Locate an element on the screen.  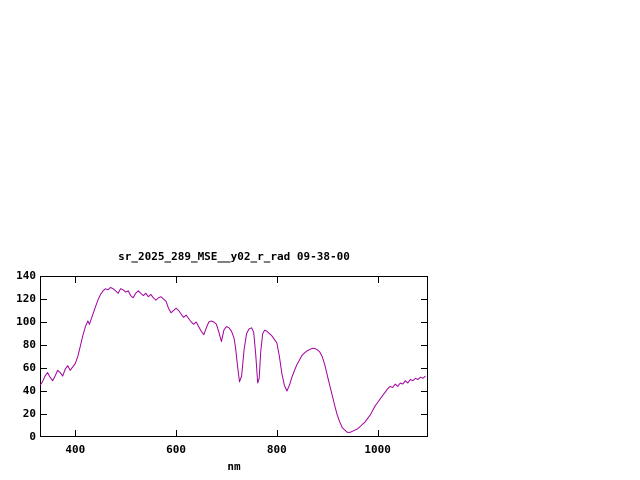
y-tick-label: 120 is located at coordinates (26, 298).